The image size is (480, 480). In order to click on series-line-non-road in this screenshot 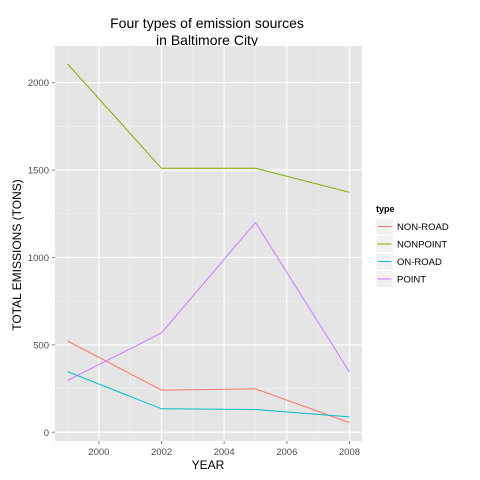, I will do `click(208, 382)`.